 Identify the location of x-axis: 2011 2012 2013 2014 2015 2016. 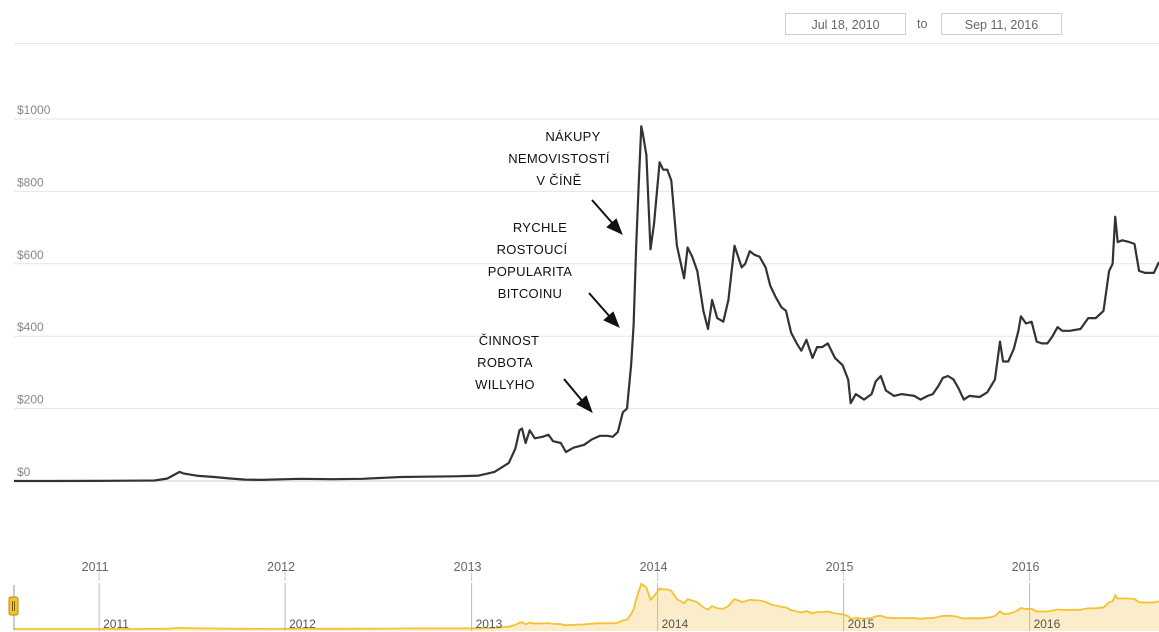
(561, 570).